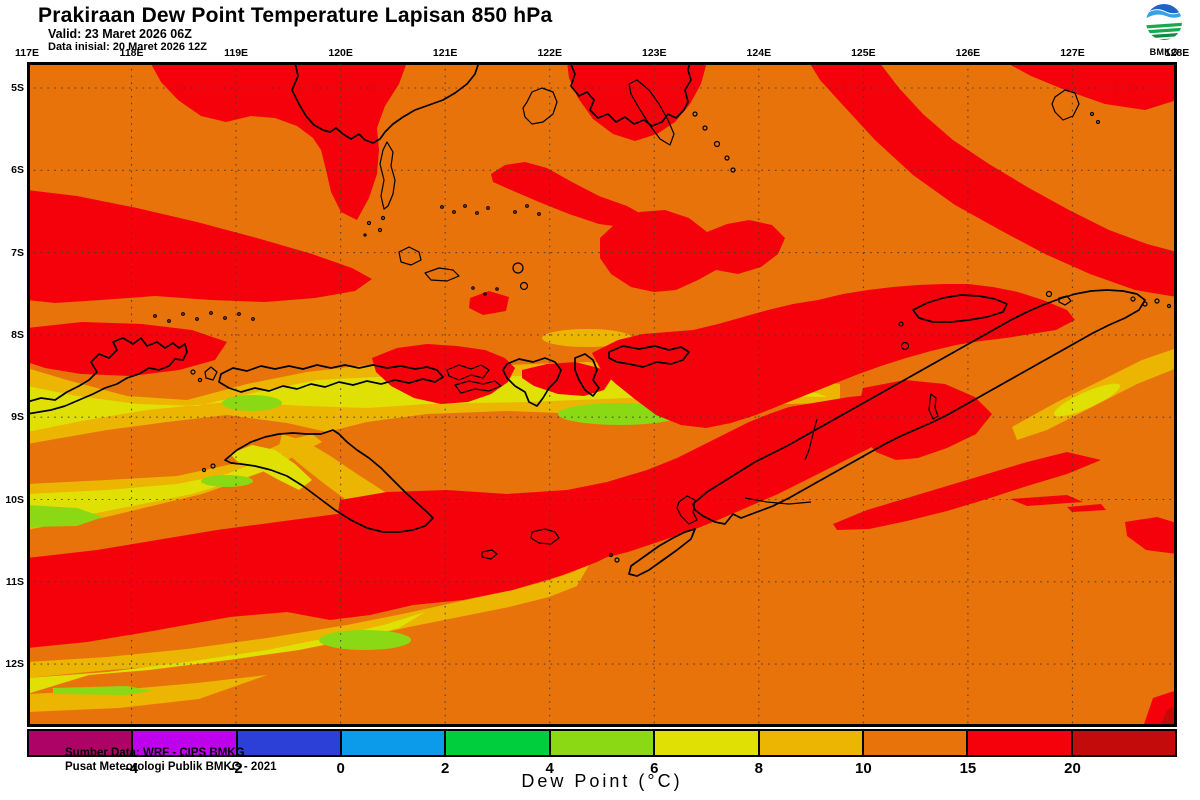 This screenshot has width=1200, height=800. I want to click on colorbar-tick-label: 15, so click(968, 768).